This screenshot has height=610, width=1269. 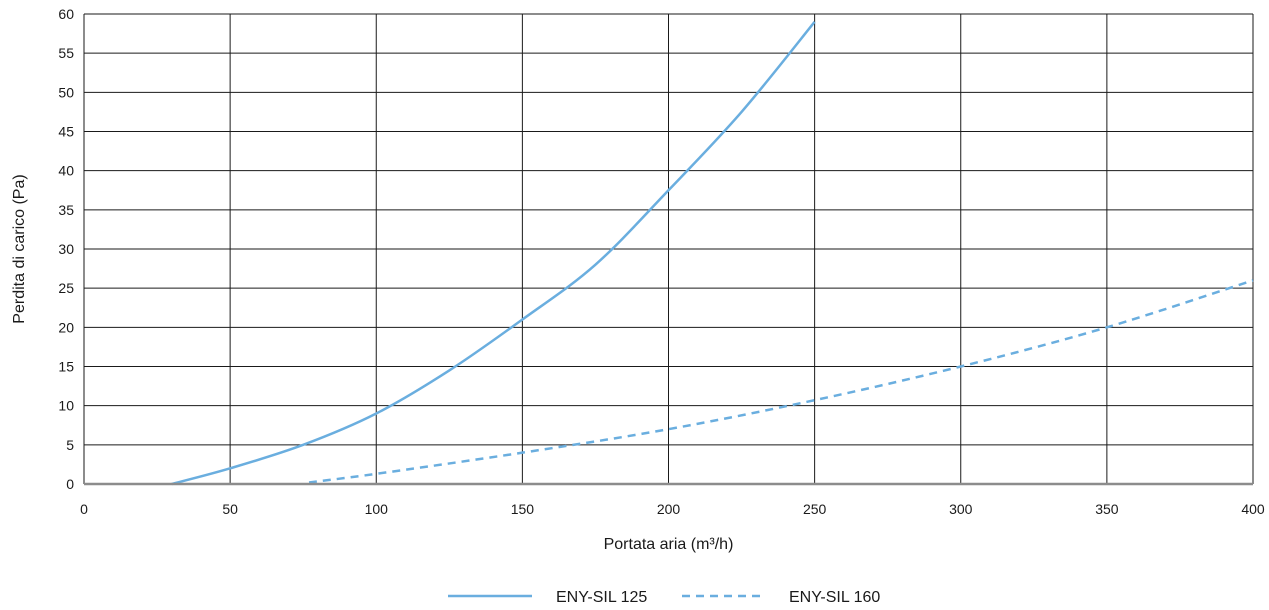 What do you see at coordinates (1253, 509) in the screenshot?
I see `x-tick-label: 400` at bounding box center [1253, 509].